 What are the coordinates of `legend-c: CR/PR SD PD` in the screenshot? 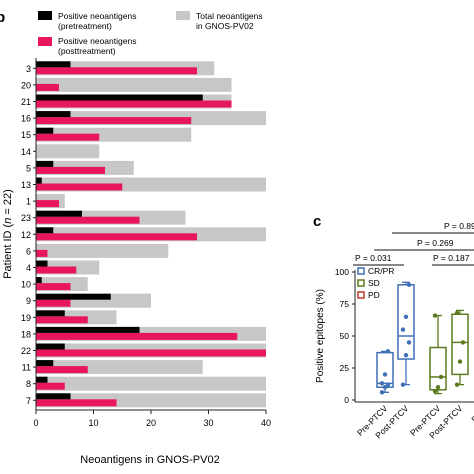 It's located at (375, 283).